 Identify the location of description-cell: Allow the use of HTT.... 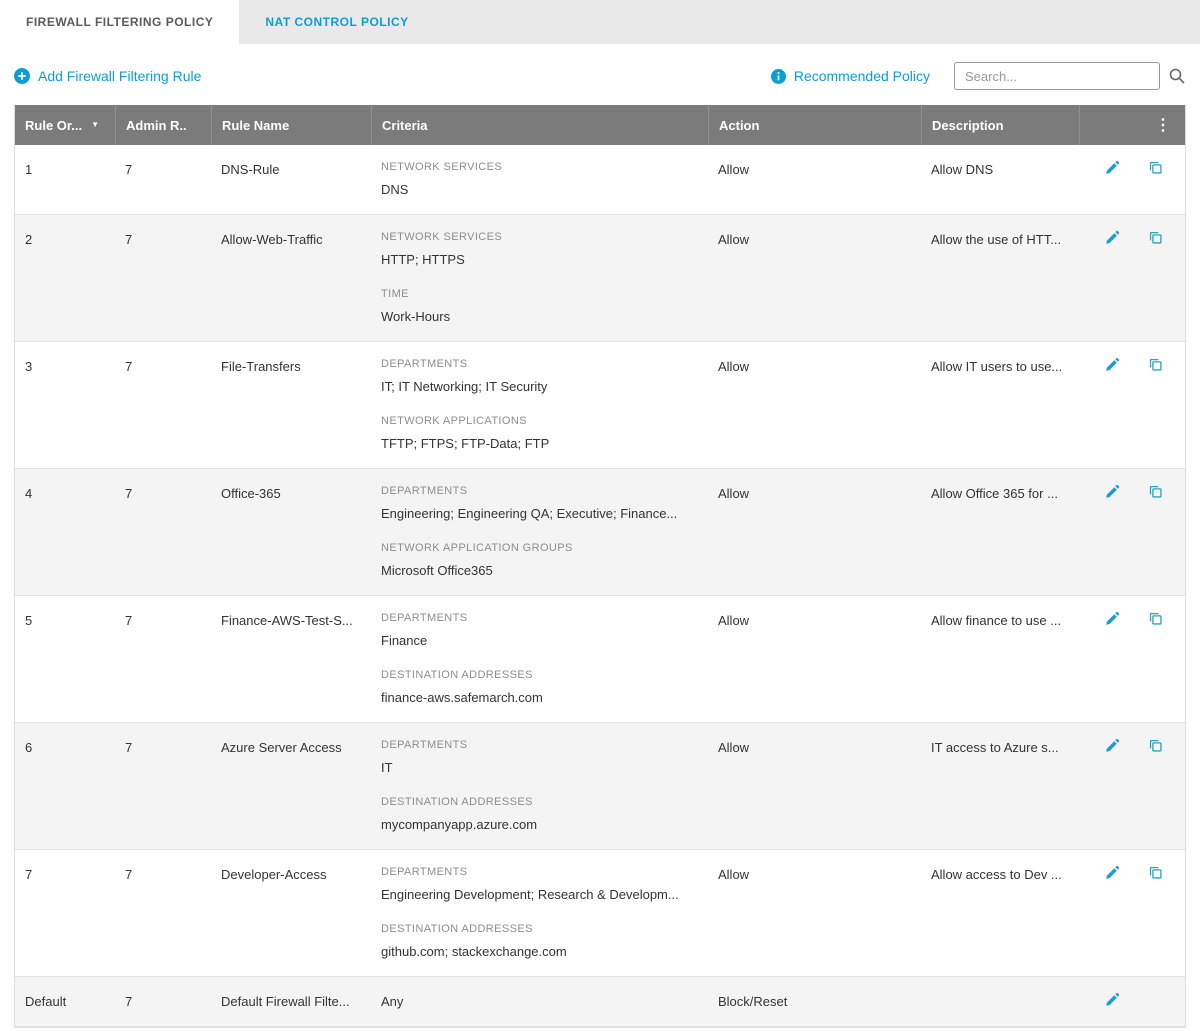
(996, 239).